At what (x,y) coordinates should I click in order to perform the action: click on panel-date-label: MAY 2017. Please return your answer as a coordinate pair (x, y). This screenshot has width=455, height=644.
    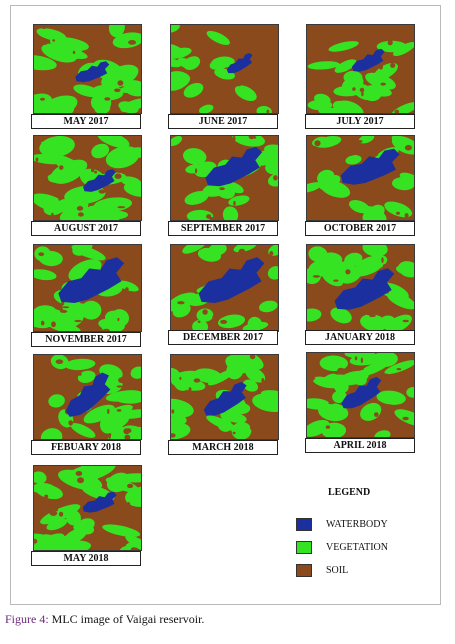
    Looking at the image, I should click on (86, 121).